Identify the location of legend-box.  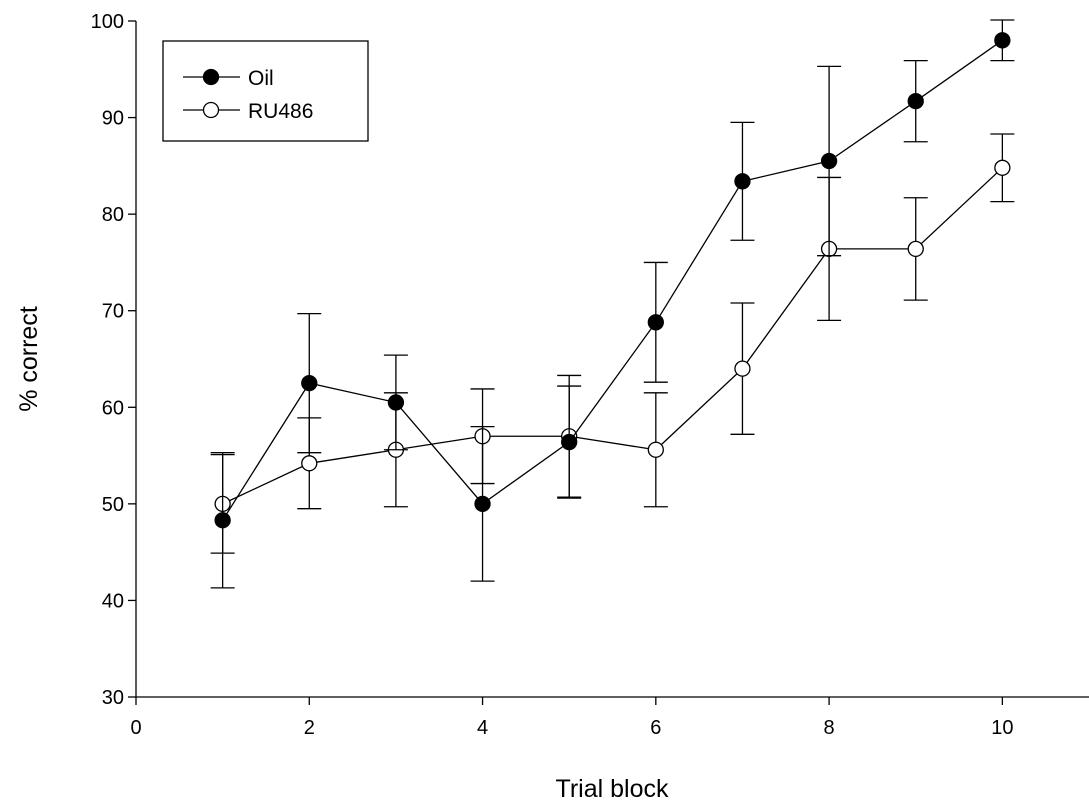
(265, 91).